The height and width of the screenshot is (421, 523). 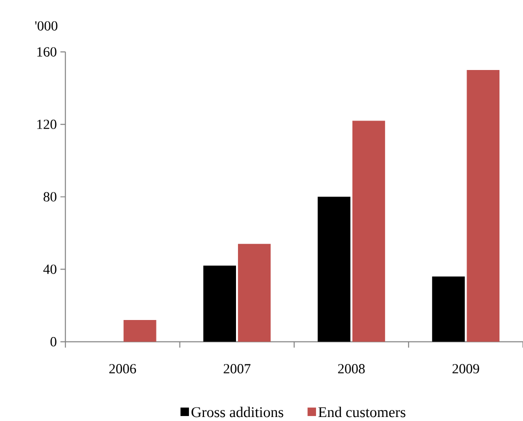 What do you see at coordinates (238, 412) in the screenshot?
I see `legend-label: Gross additions` at bounding box center [238, 412].